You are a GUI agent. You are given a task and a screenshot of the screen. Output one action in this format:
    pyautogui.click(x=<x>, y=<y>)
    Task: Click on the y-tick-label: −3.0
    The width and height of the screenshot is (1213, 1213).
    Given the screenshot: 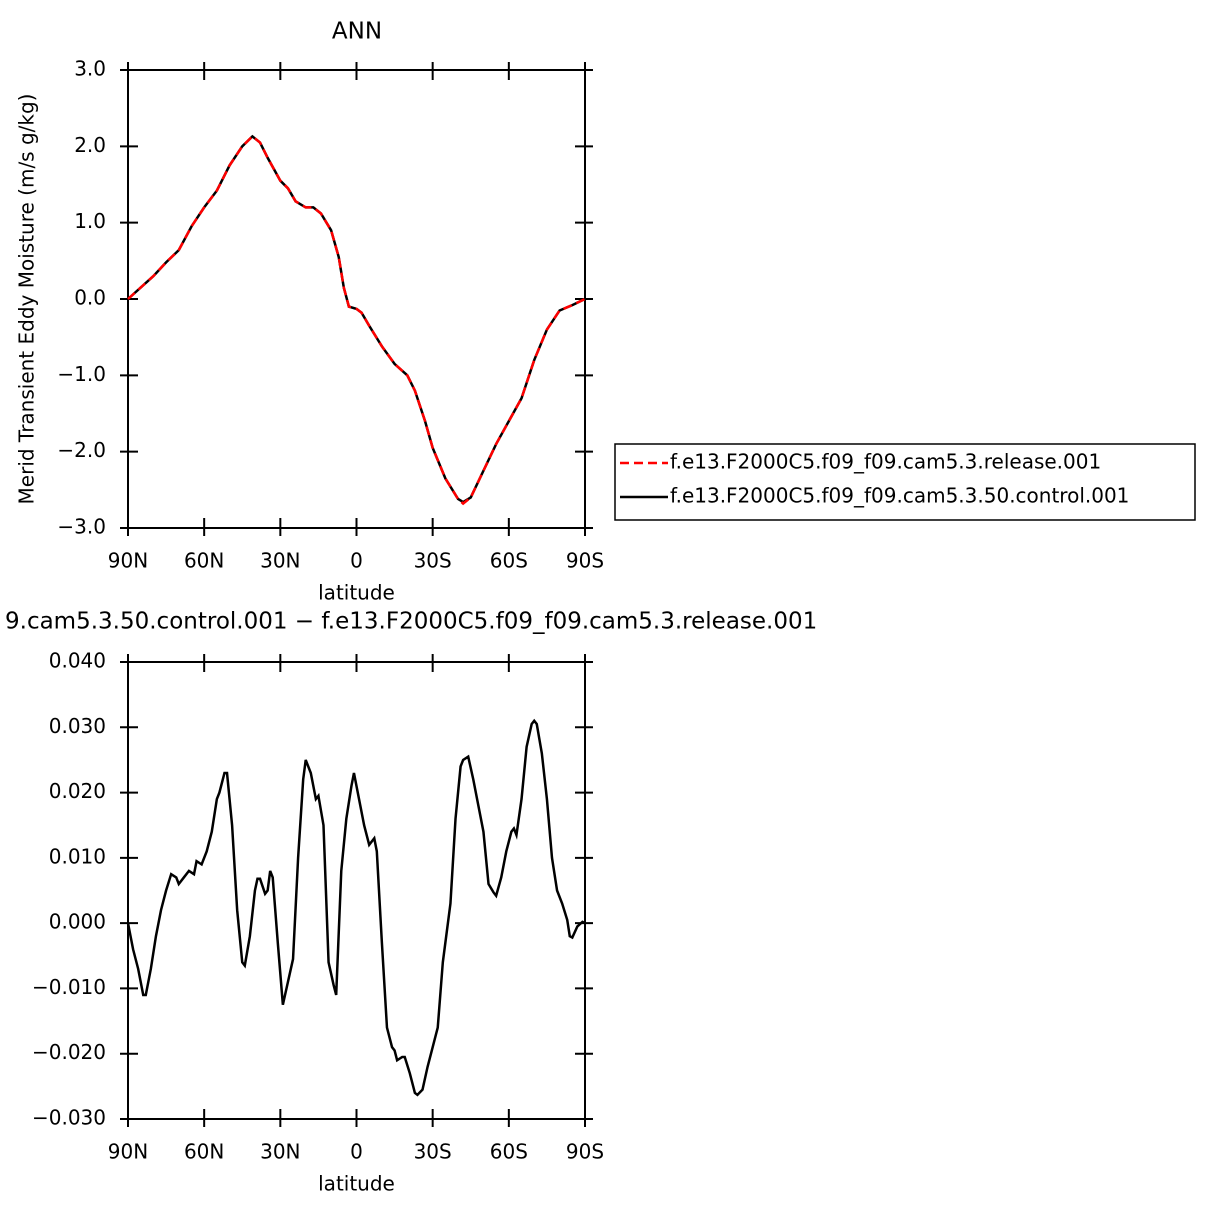 What is the action you would take?
    pyautogui.click(x=81, y=527)
    